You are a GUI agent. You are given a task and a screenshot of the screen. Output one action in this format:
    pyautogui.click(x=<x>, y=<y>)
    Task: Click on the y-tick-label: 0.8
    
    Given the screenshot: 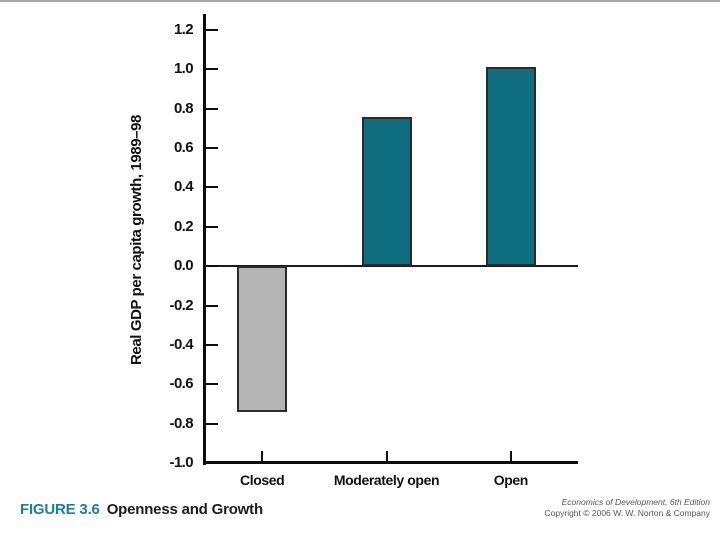 What is the action you would take?
    pyautogui.click(x=183, y=108)
    